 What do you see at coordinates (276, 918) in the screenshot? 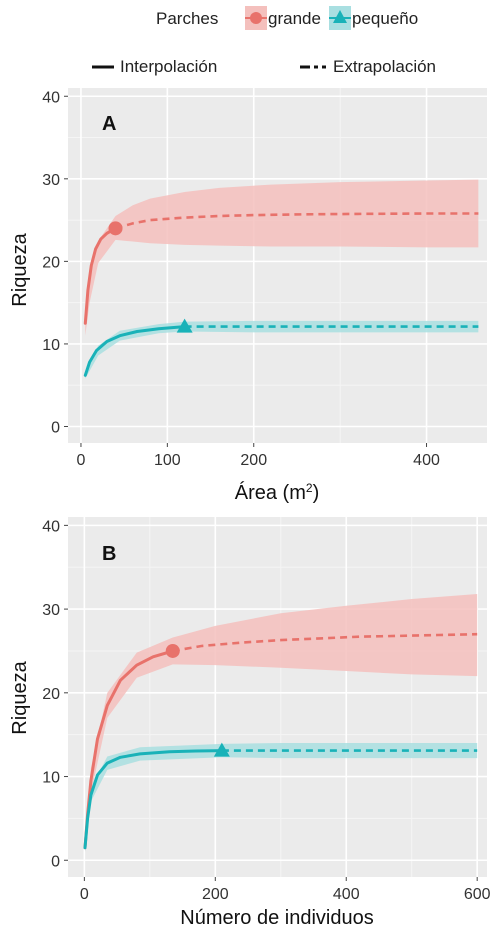
I see `x-axis-title-b: Número de individuos` at bounding box center [276, 918].